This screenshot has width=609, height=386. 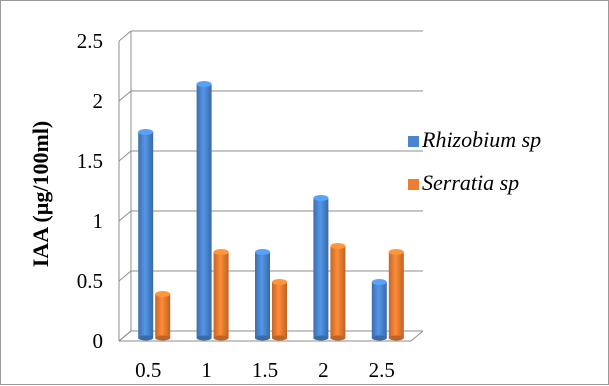 I want to click on y-tick-label: 1, so click(x=98, y=221).